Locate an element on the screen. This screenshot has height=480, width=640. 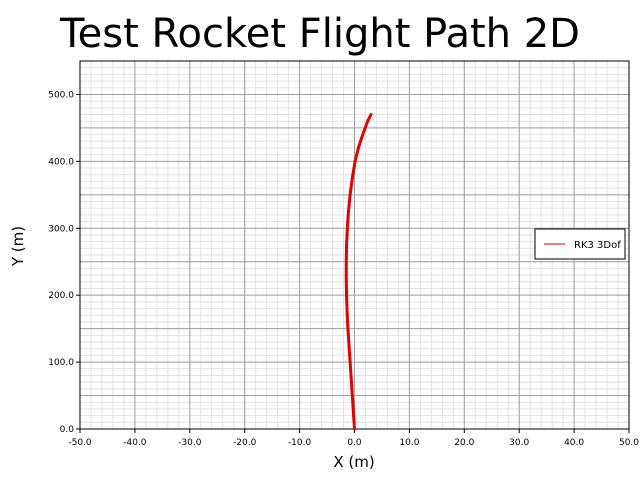
x-tick-label: 10.0 is located at coordinates (409, 443).